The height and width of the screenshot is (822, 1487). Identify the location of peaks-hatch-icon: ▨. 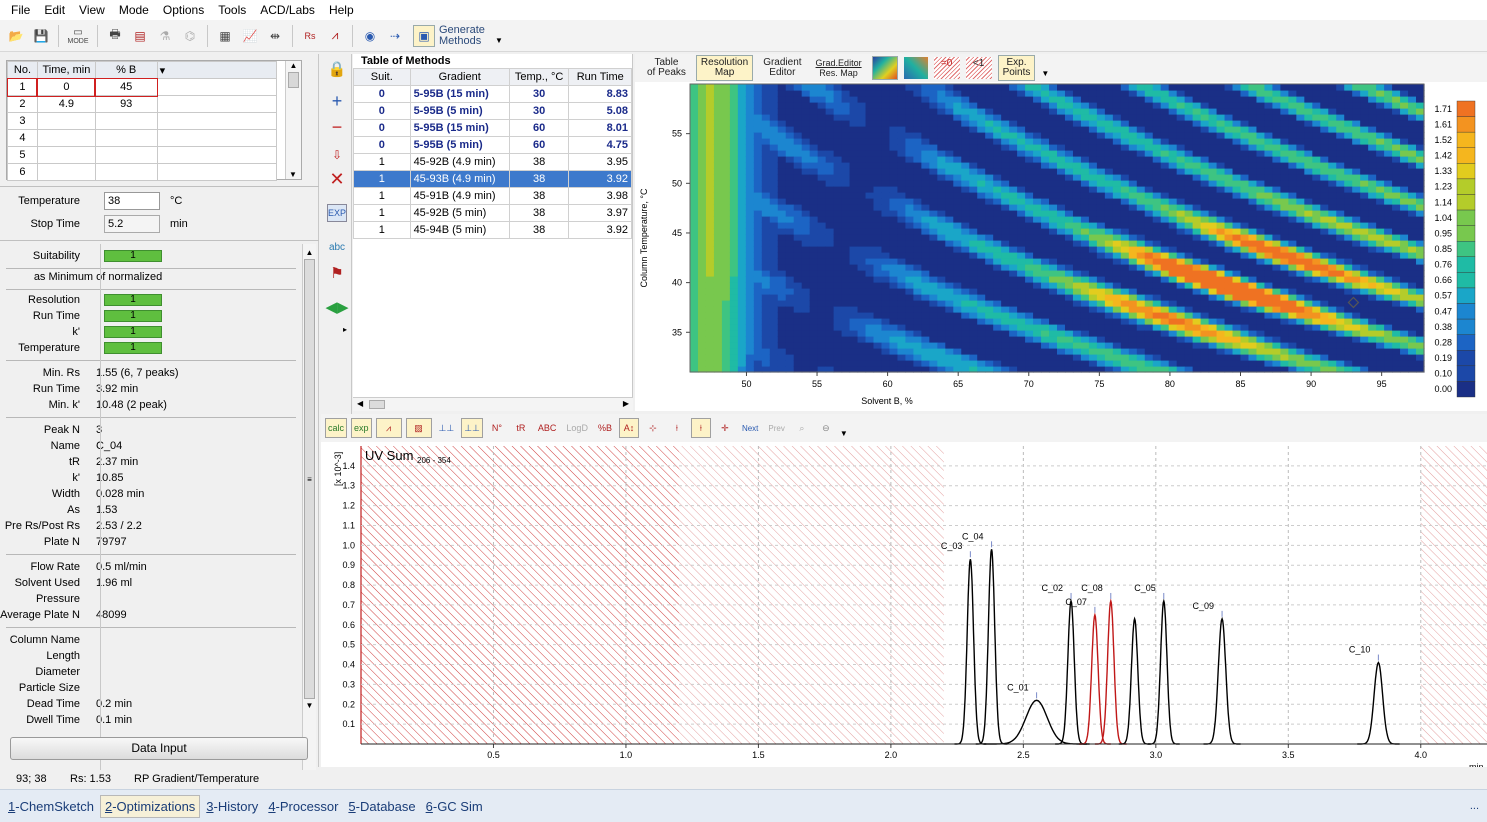
(418, 428).